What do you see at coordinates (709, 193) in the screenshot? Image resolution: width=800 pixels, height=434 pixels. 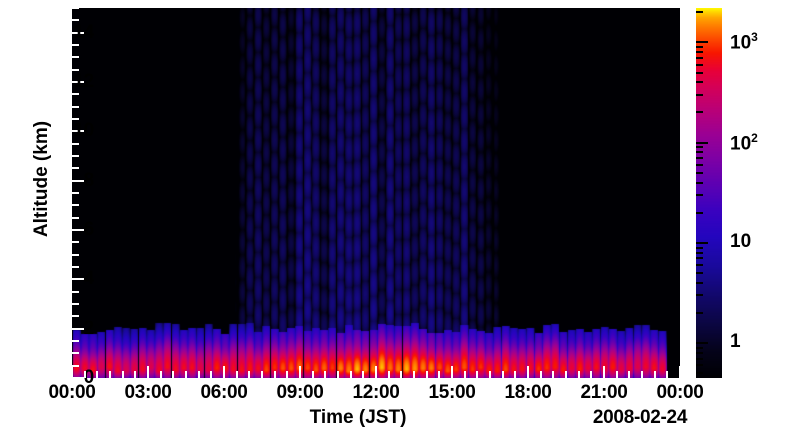 I see `colorbar-gradient` at bounding box center [709, 193].